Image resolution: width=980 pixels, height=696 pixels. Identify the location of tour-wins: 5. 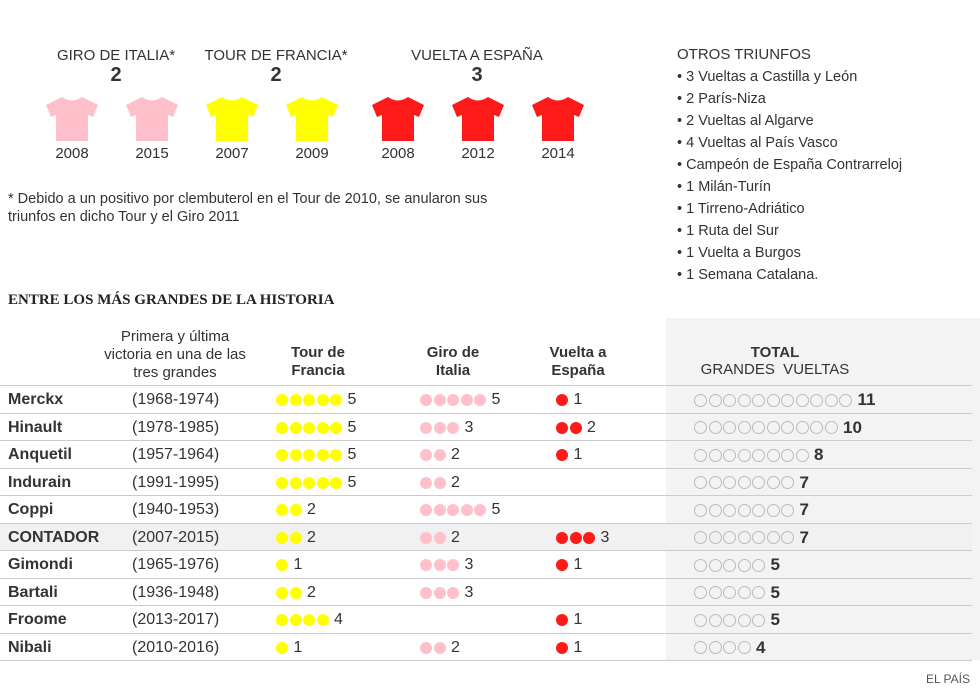
(316, 400).